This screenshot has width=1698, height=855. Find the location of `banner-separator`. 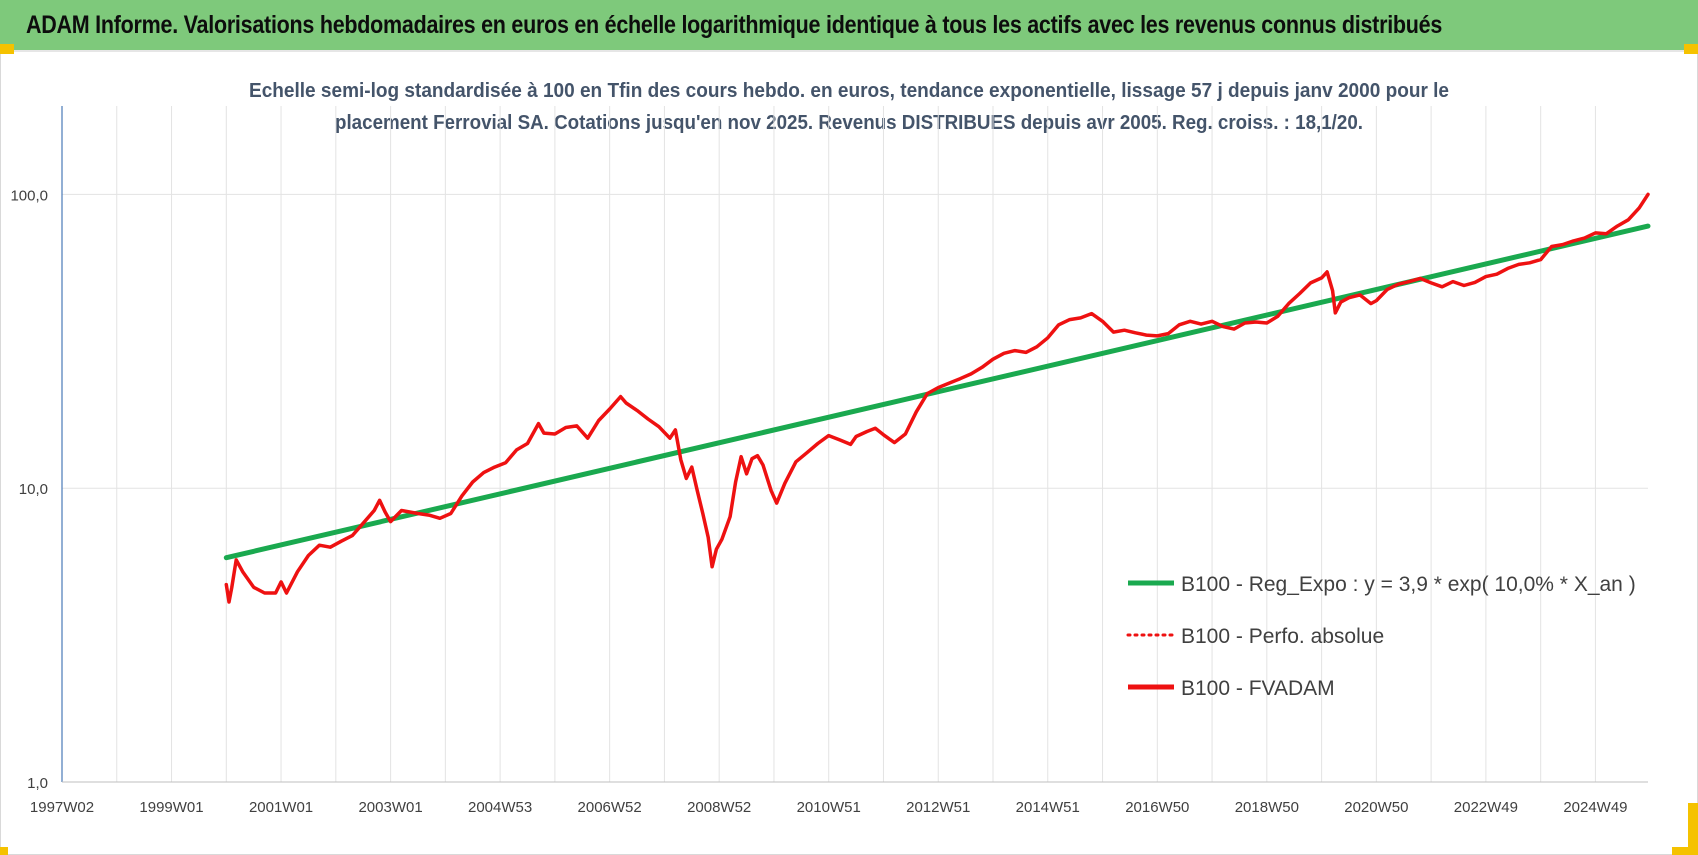

banner-separator is located at coordinates (849, 51).